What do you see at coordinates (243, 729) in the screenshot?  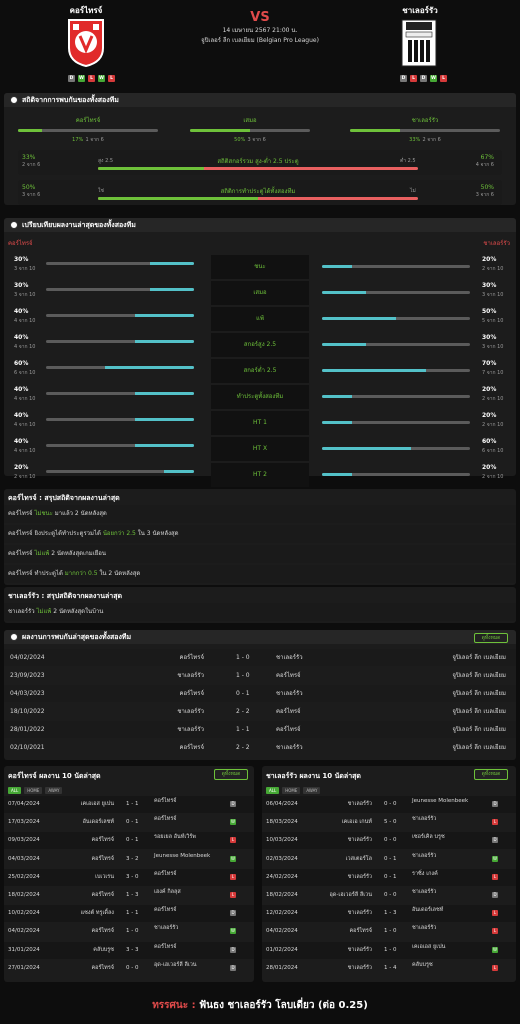 I see `h2h-score: 1 - 1` at bounding box center [243, 729].